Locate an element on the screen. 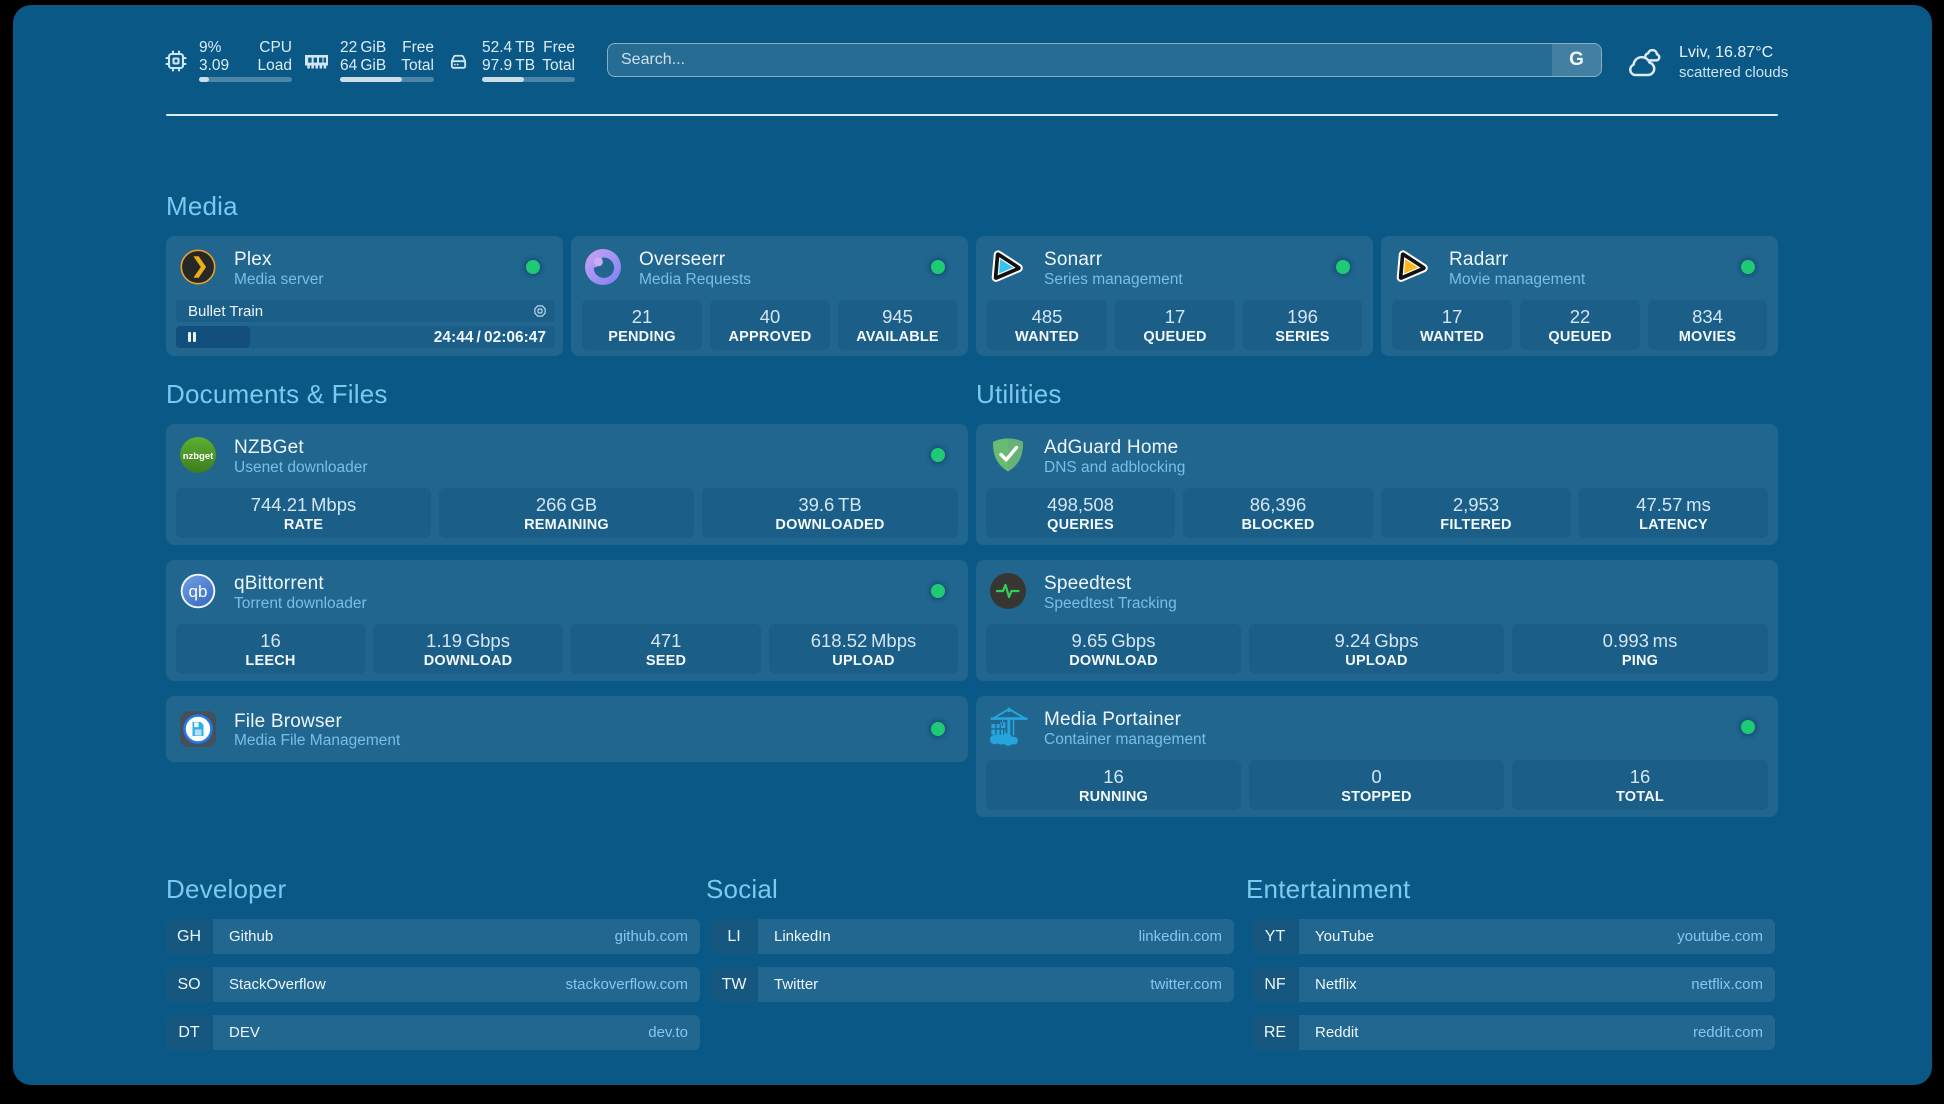  svg-text: nzbget is located at coordinates (198, 456).